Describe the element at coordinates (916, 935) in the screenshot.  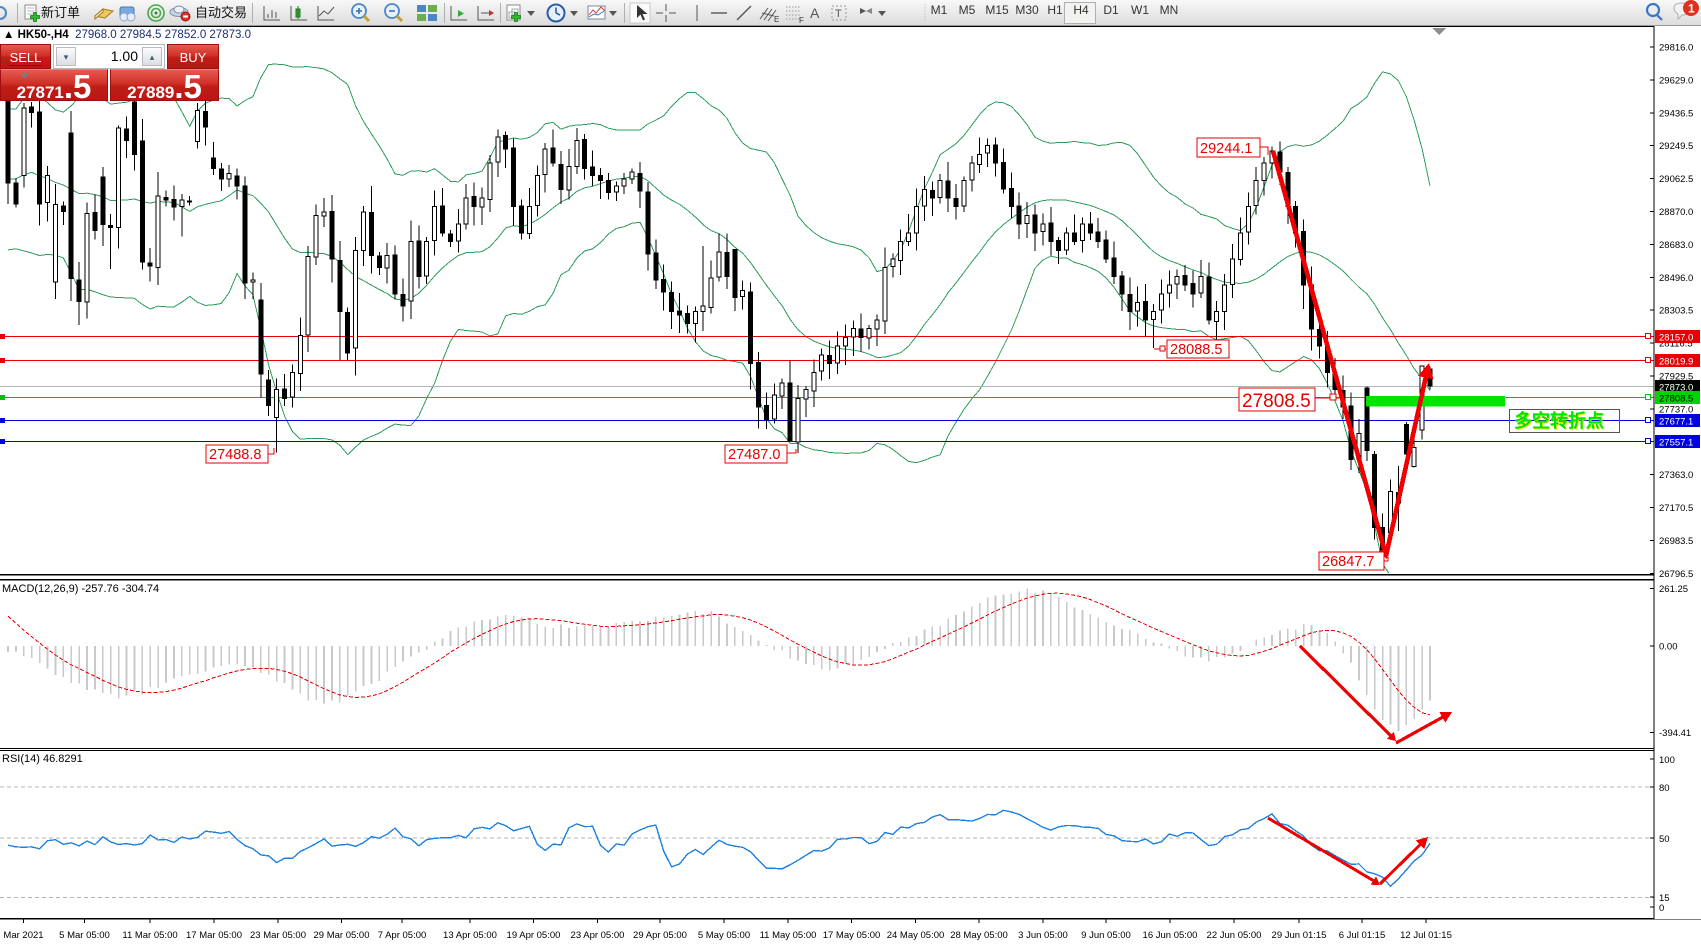
I see `svg-text: 24 May 05:00` at that location.